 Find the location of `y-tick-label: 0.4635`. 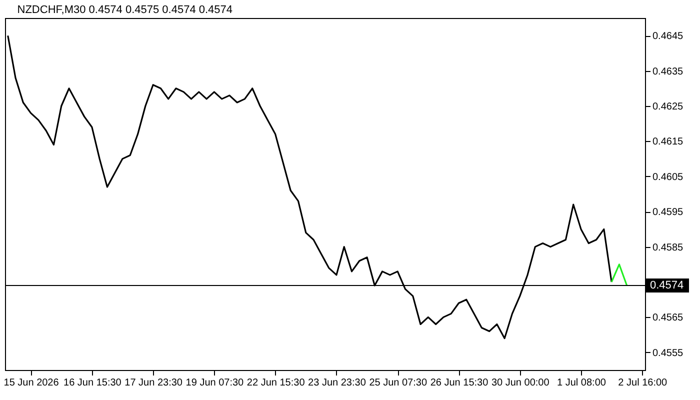

y-tick-label: 0.4635 is located at coordinates (668, 72).